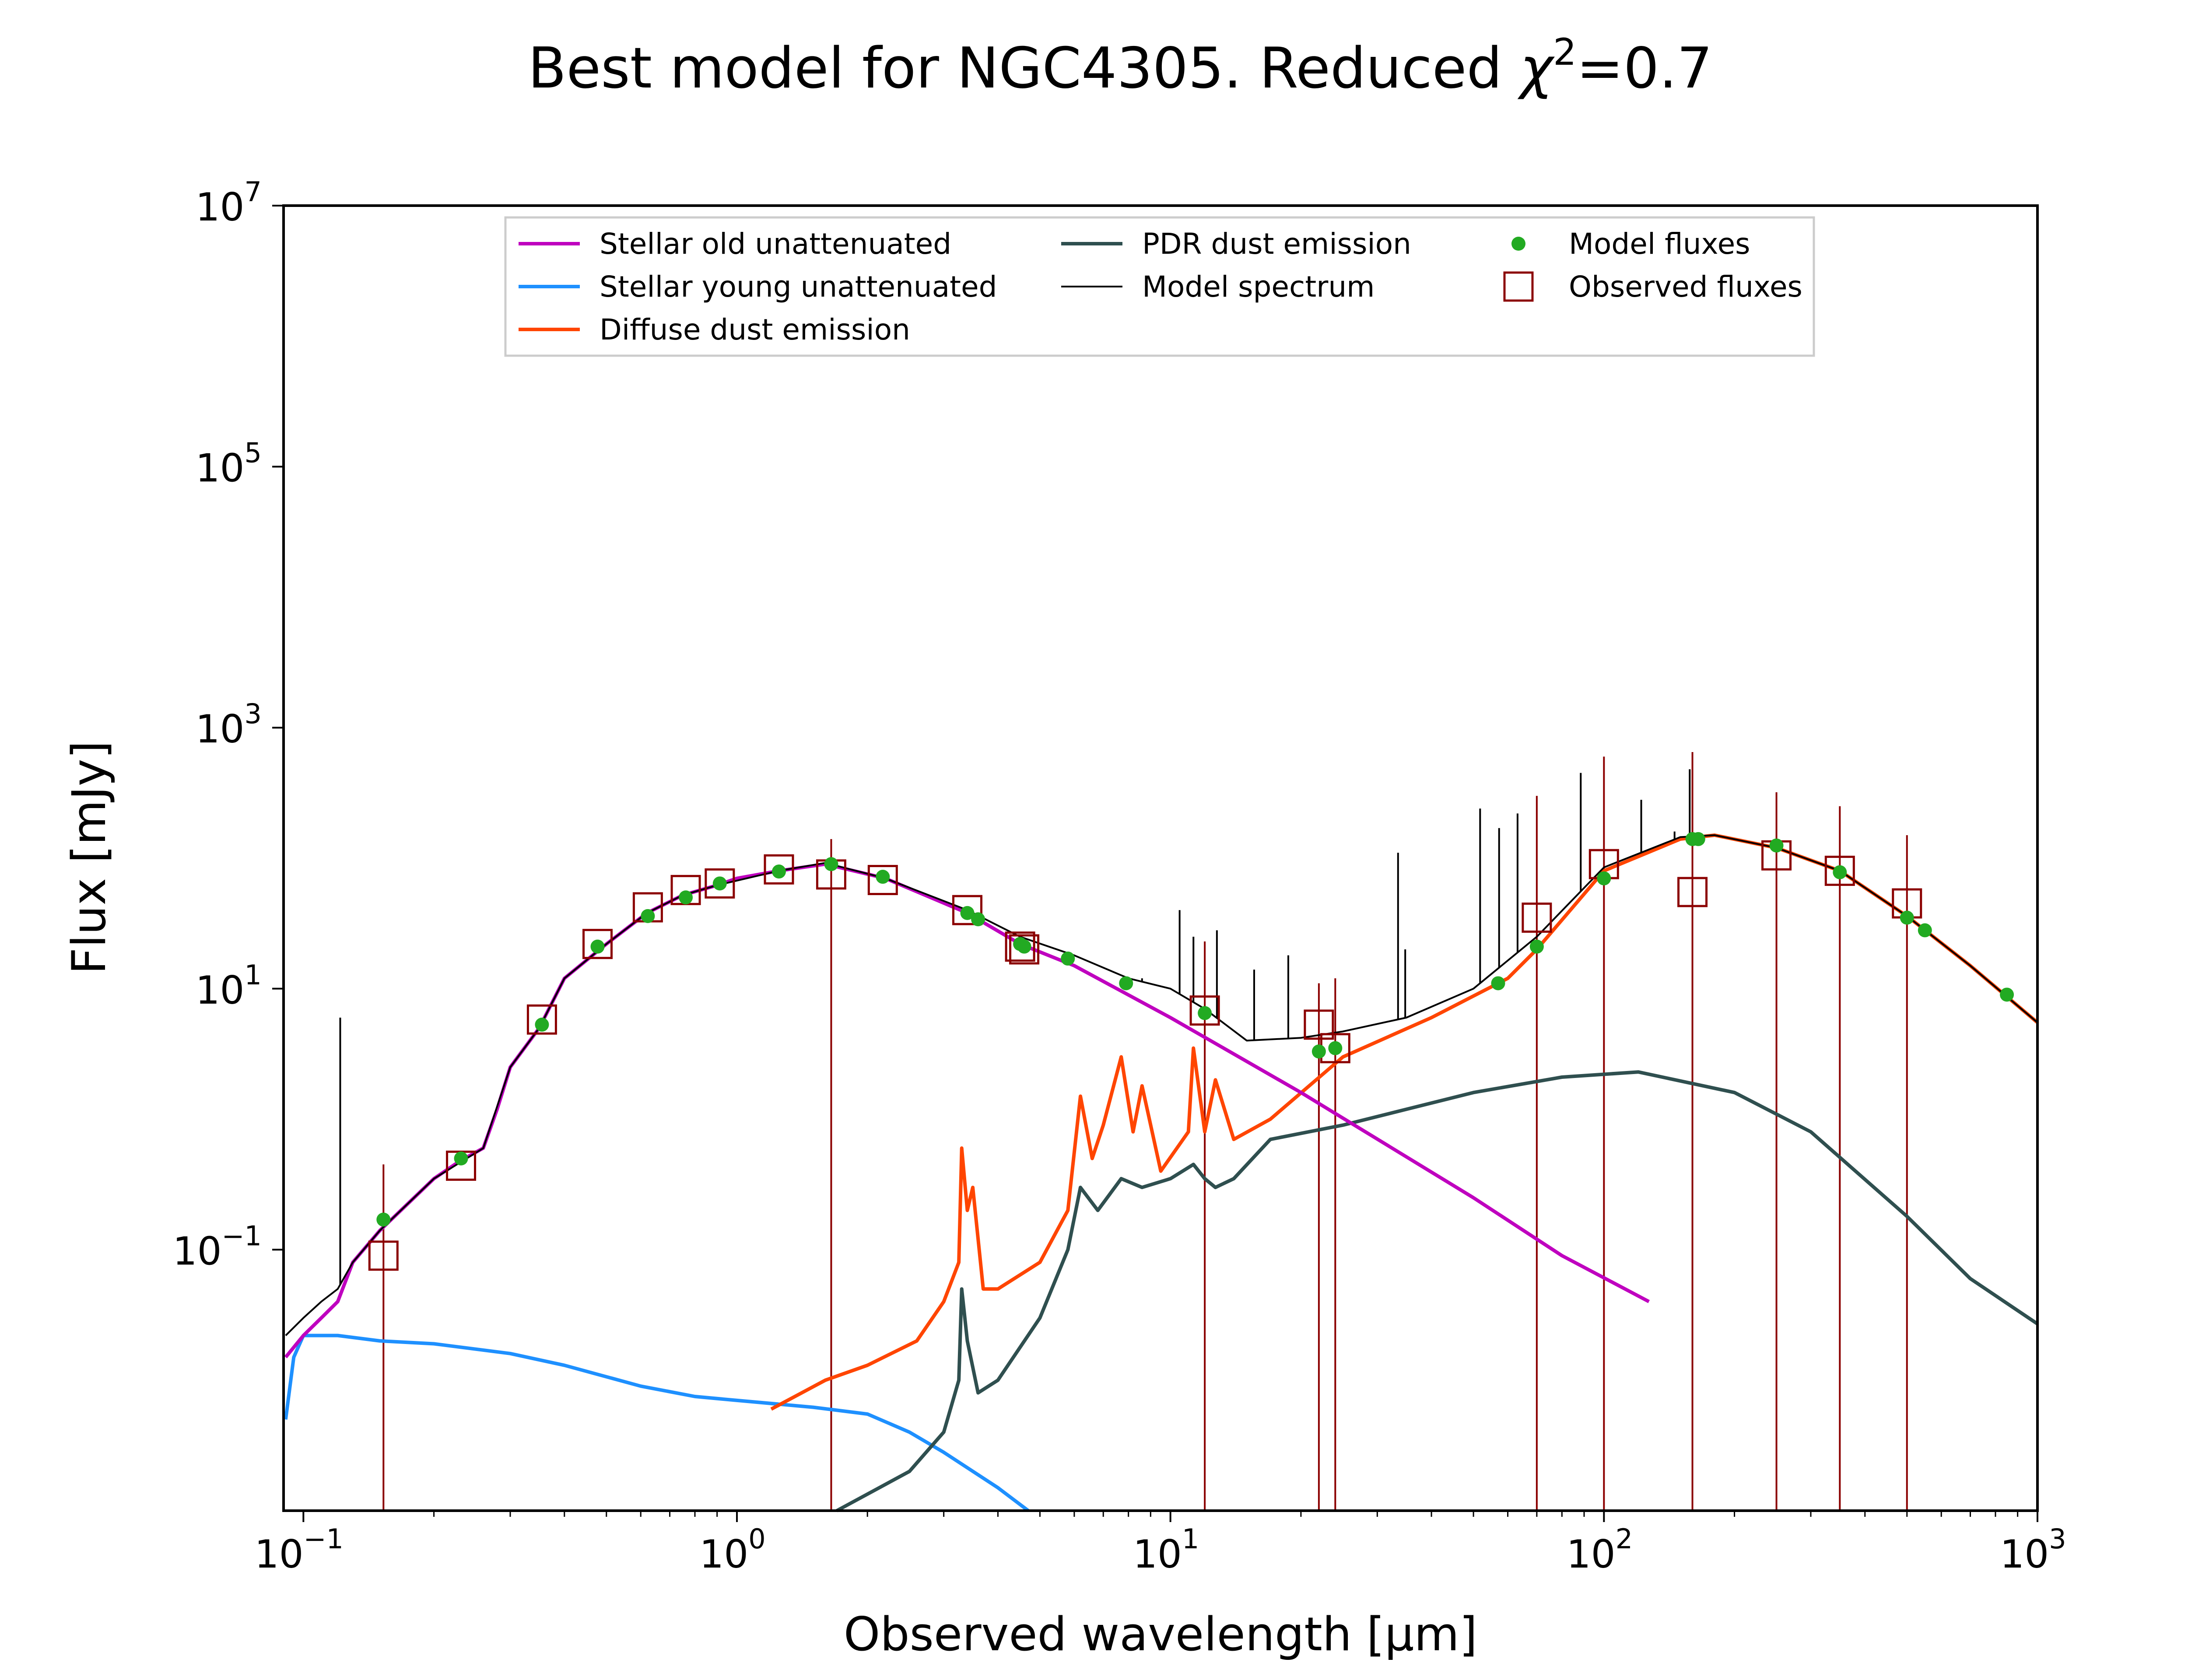 The height and width of the screenshot is (1680, 2188). What do you see at coordinates (89, 857) in the screenshot?
I see `y-axis-label: Flux [mJy]` at bounding box center [89, 857].